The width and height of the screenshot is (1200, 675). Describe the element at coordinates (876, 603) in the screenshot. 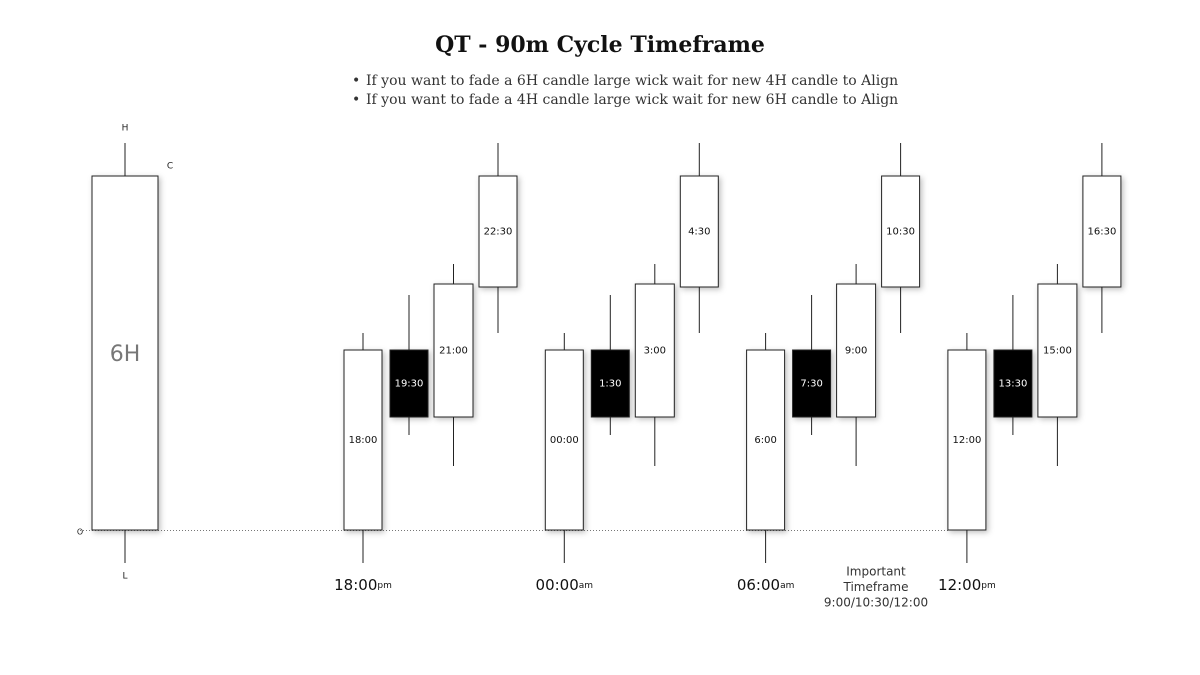

I see `annotation: 9:00/10:30/12:00` at that location.